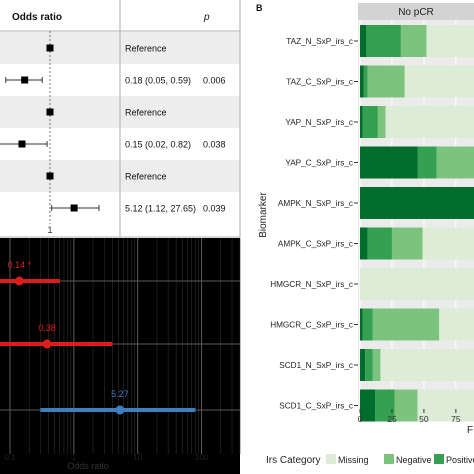  I want to click on odds-point-label: 0.14 *, so click(20, 265).